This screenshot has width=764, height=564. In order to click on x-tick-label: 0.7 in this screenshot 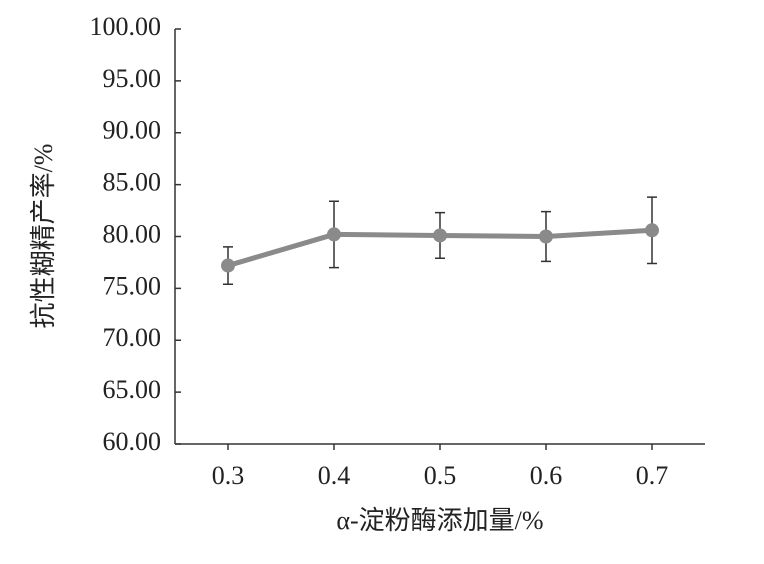, I will do `click(652, 475)`.